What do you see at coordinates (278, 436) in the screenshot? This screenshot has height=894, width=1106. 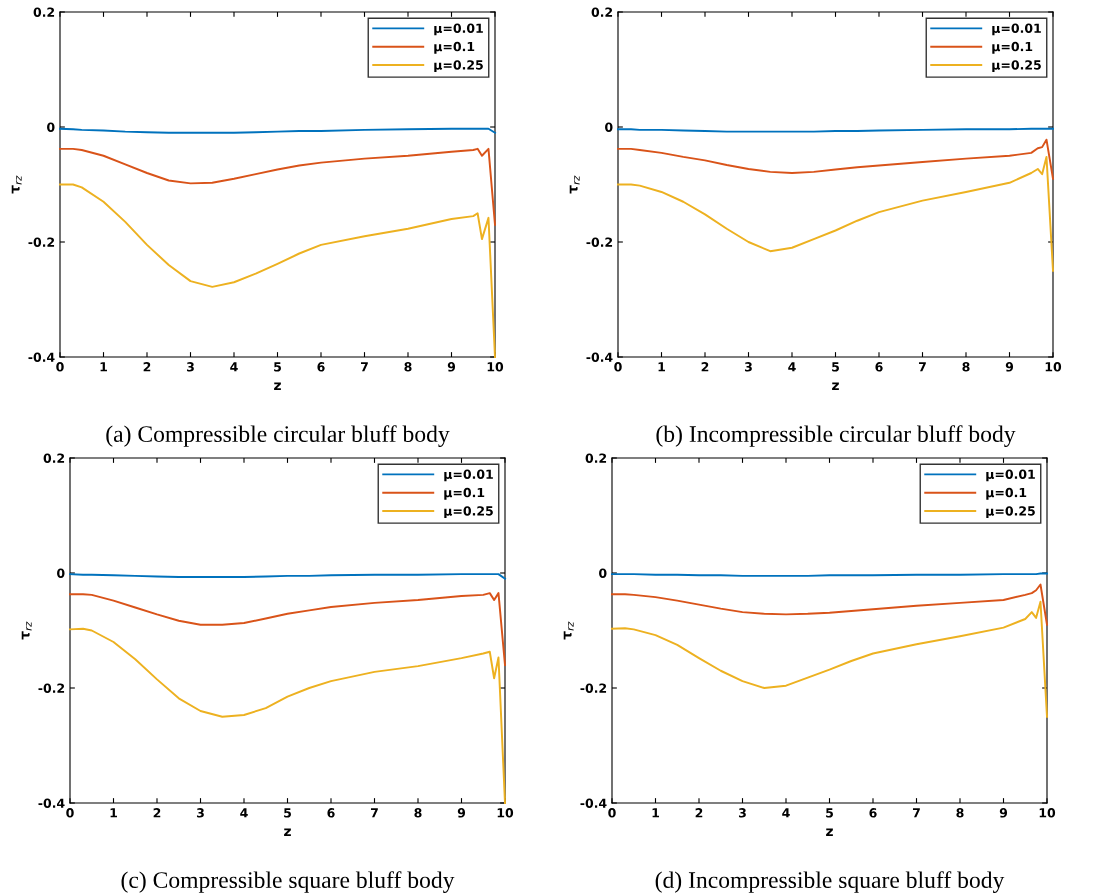 I see `text: (a) Compressible circular bluff body` at bounding box center [278, 436].